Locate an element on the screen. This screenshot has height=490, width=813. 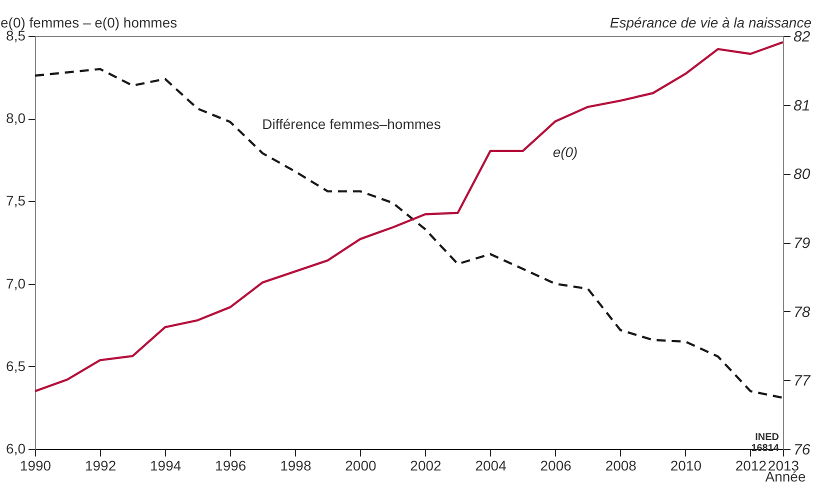
y2-tick-label: 81 is located at coordinates (802, 105).